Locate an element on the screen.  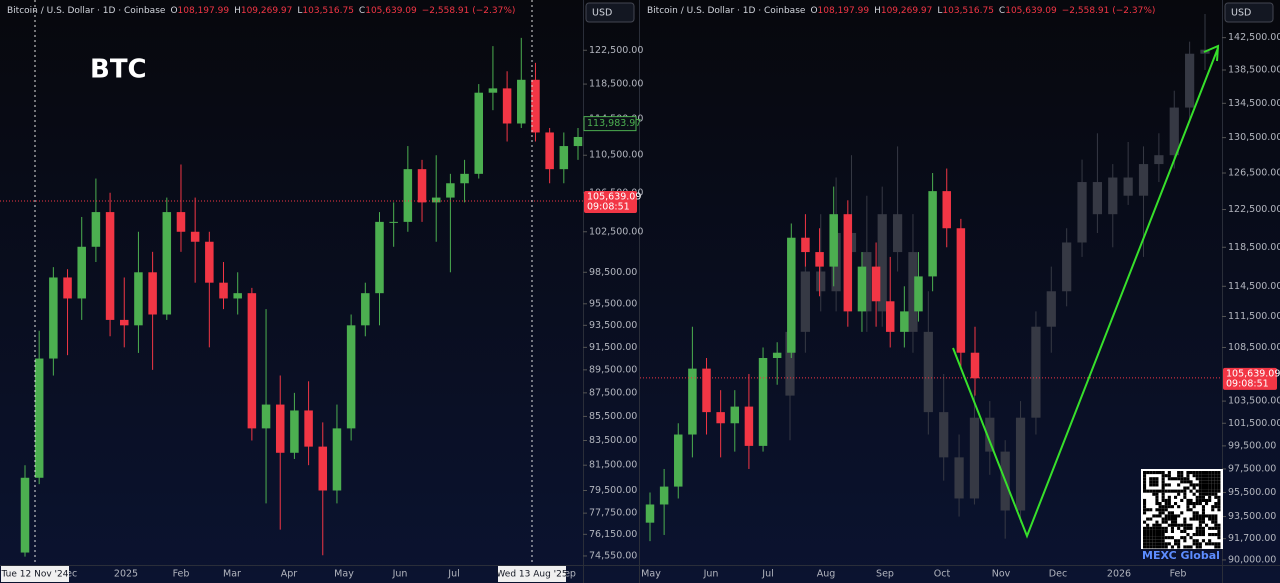
y-tick-label: 134,500.00 is located at coordinates (1254, 103).